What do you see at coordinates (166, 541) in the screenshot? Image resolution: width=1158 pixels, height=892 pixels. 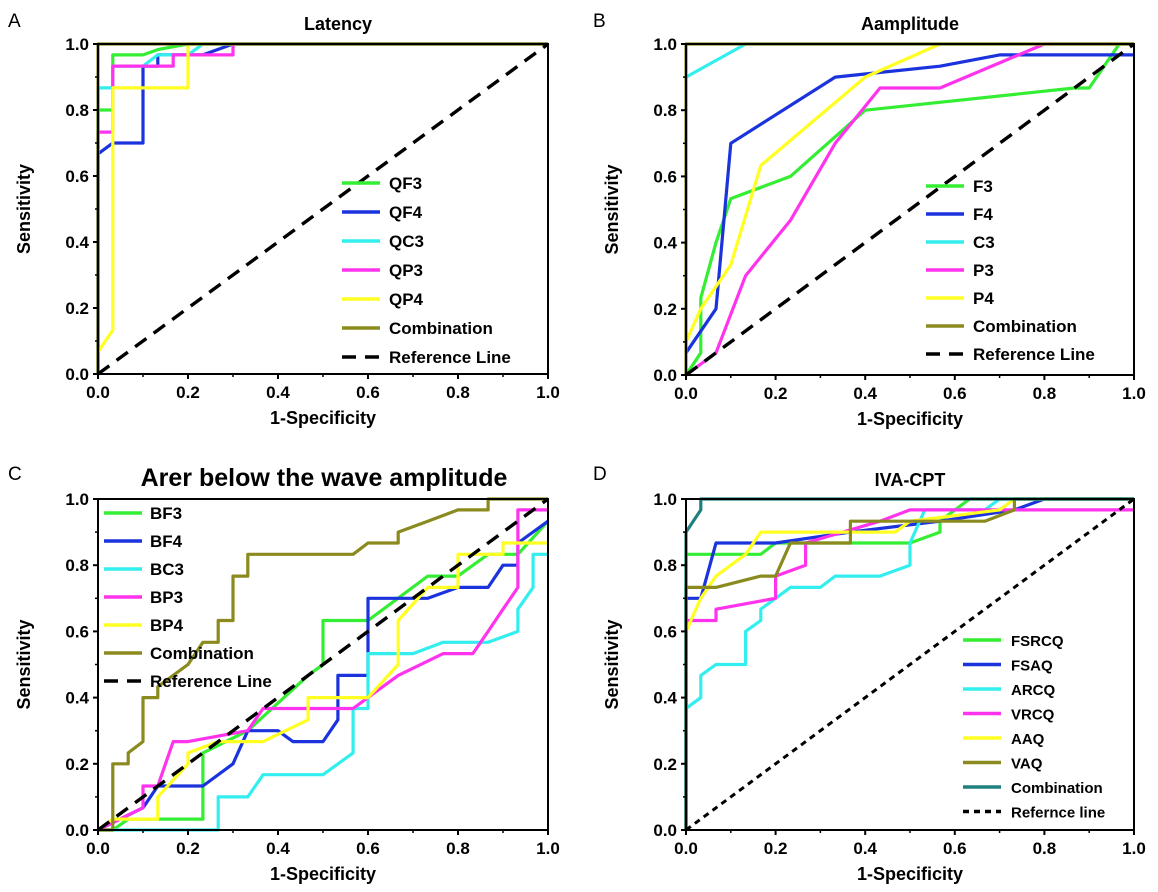 I see `legend-label: BF4` at bounding box center [166, 541].